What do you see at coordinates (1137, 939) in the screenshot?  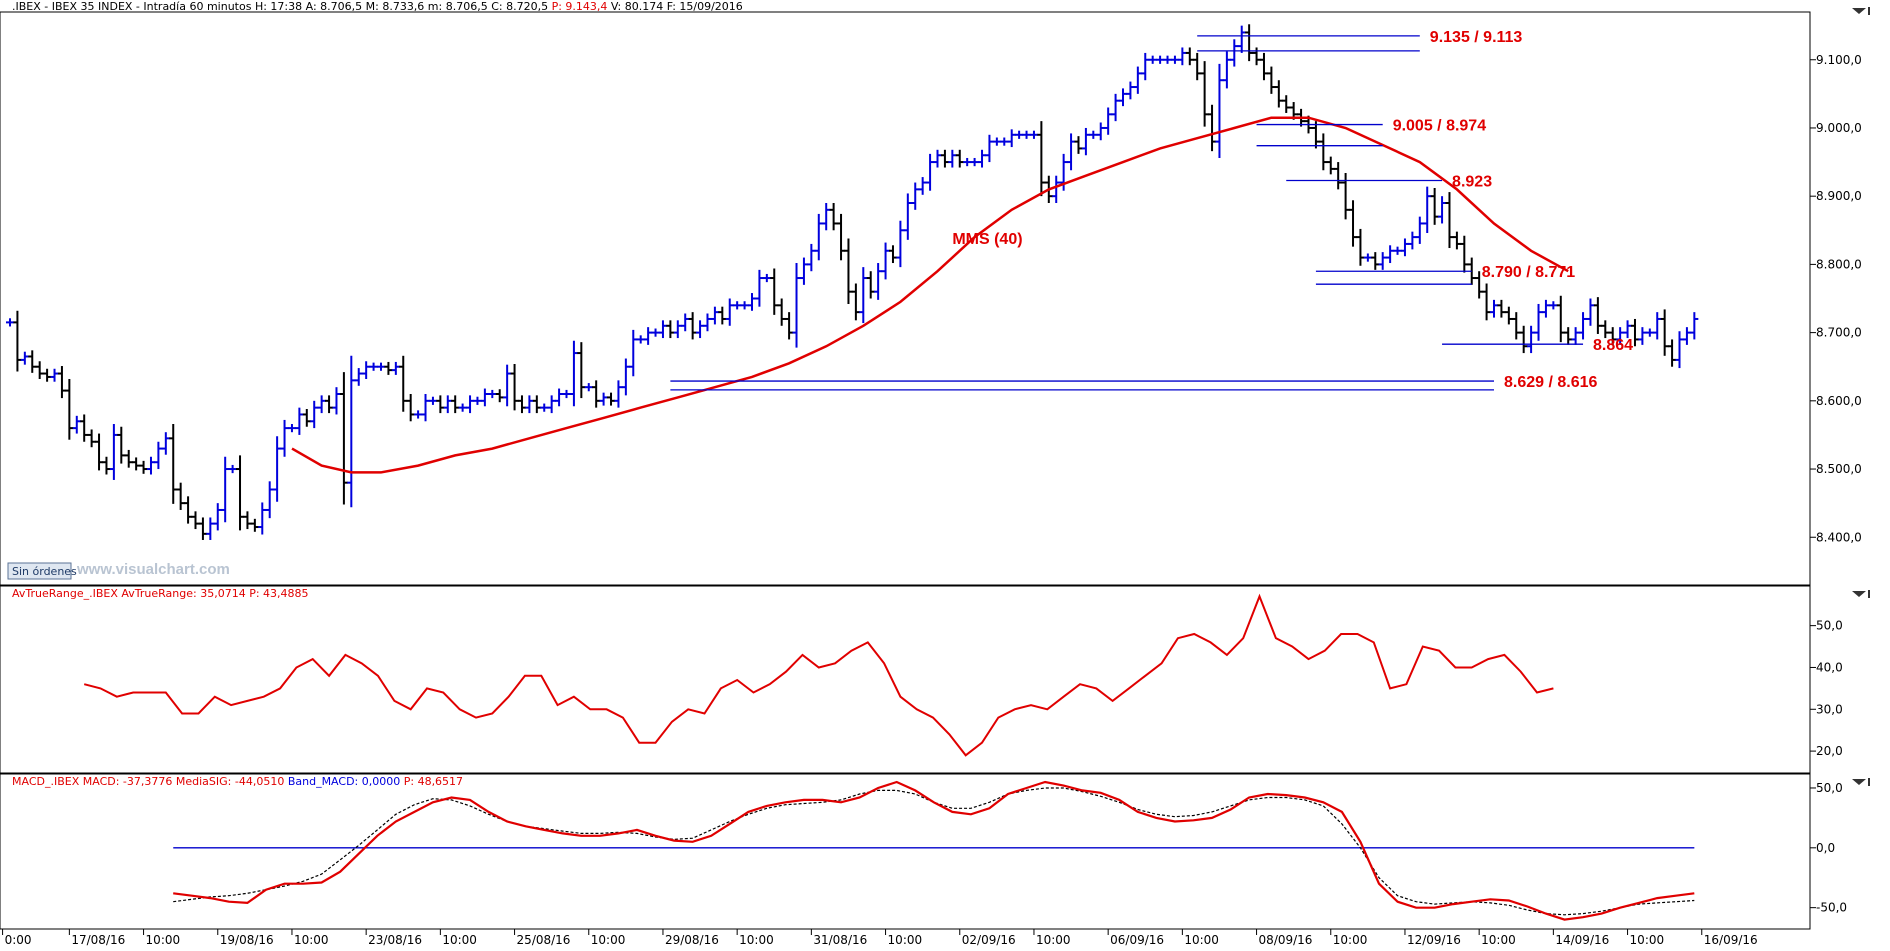 I see `x-tick-label: 06/09/16` at bounding box center [1137, 939].